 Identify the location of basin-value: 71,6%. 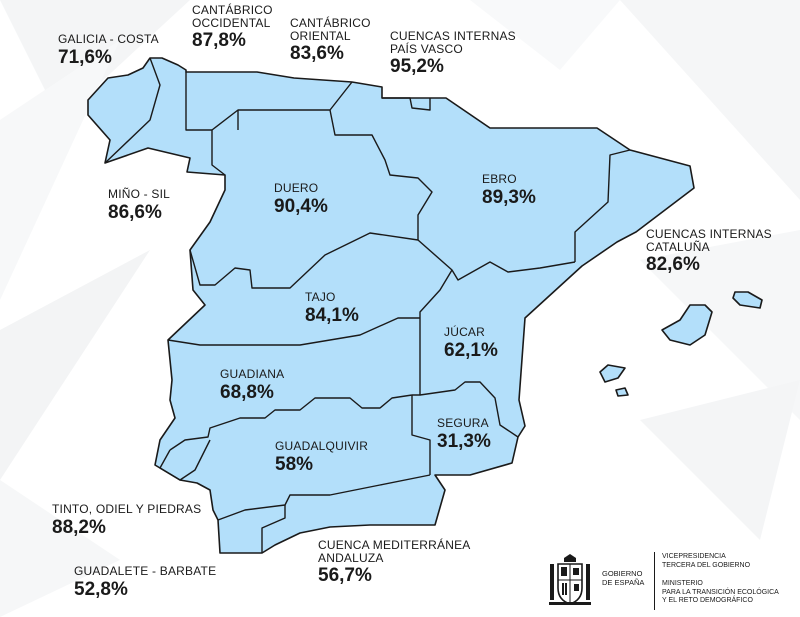
(85, 57).